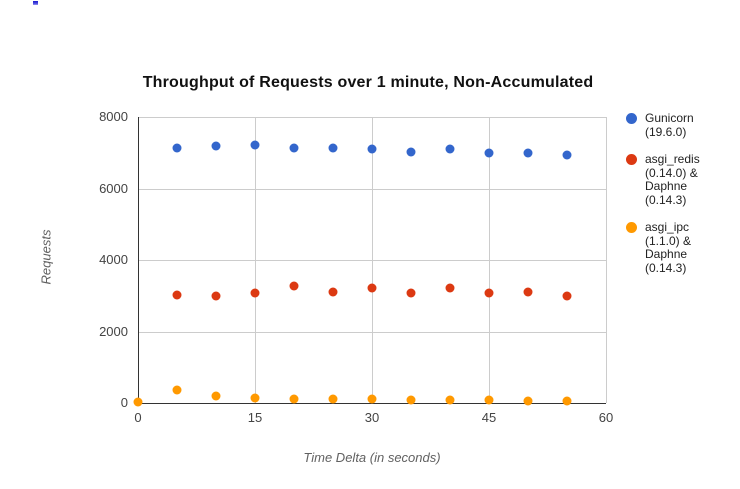 The width and height of the screenshot is (740, 489). Describe the element at coordinates (35, 3) in the screenshot. I see `stray-mark` at that location.